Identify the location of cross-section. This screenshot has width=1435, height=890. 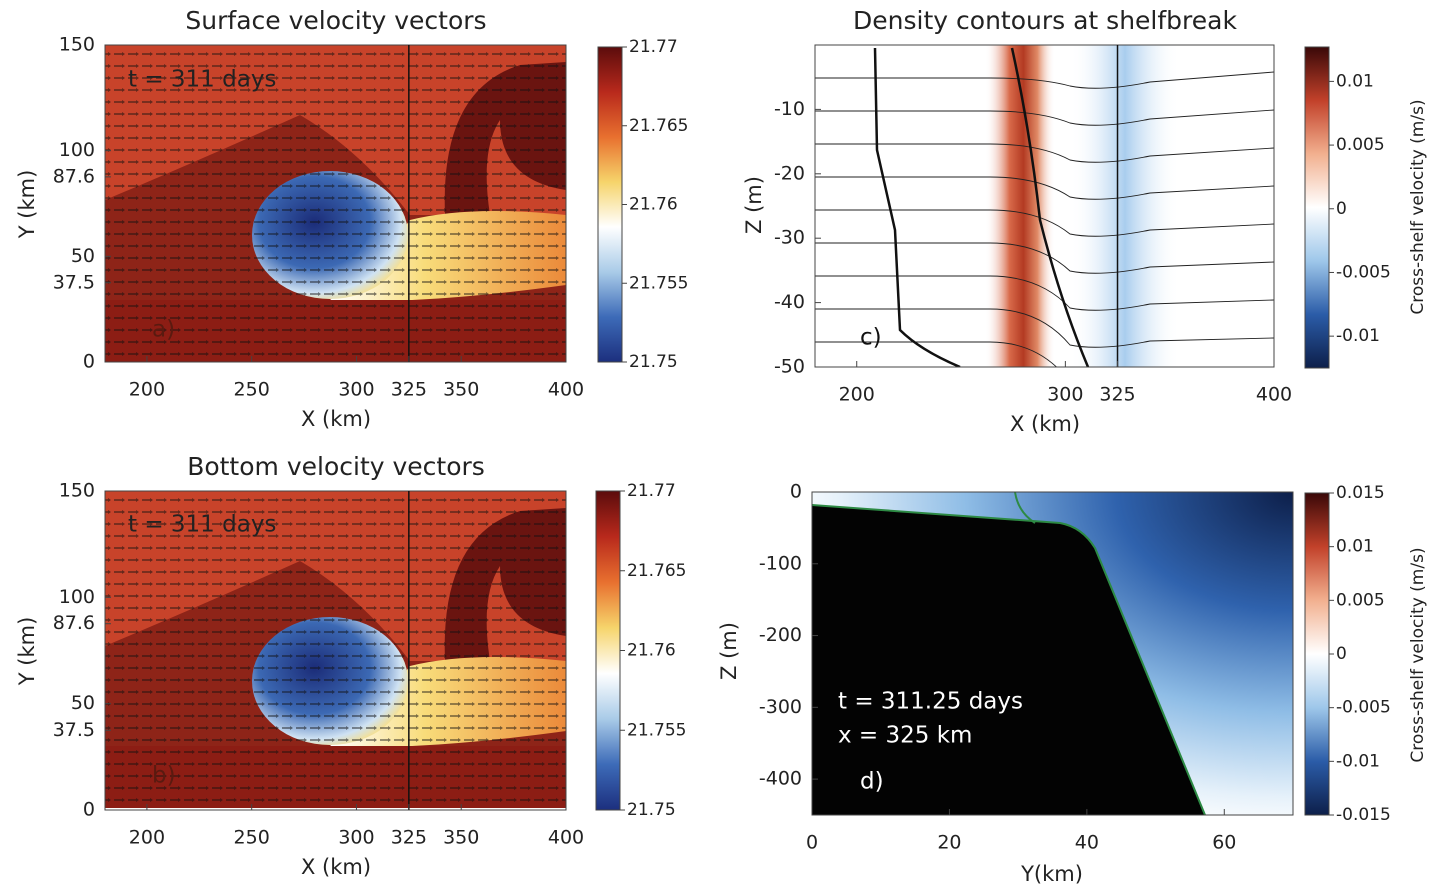
(1052, 653).